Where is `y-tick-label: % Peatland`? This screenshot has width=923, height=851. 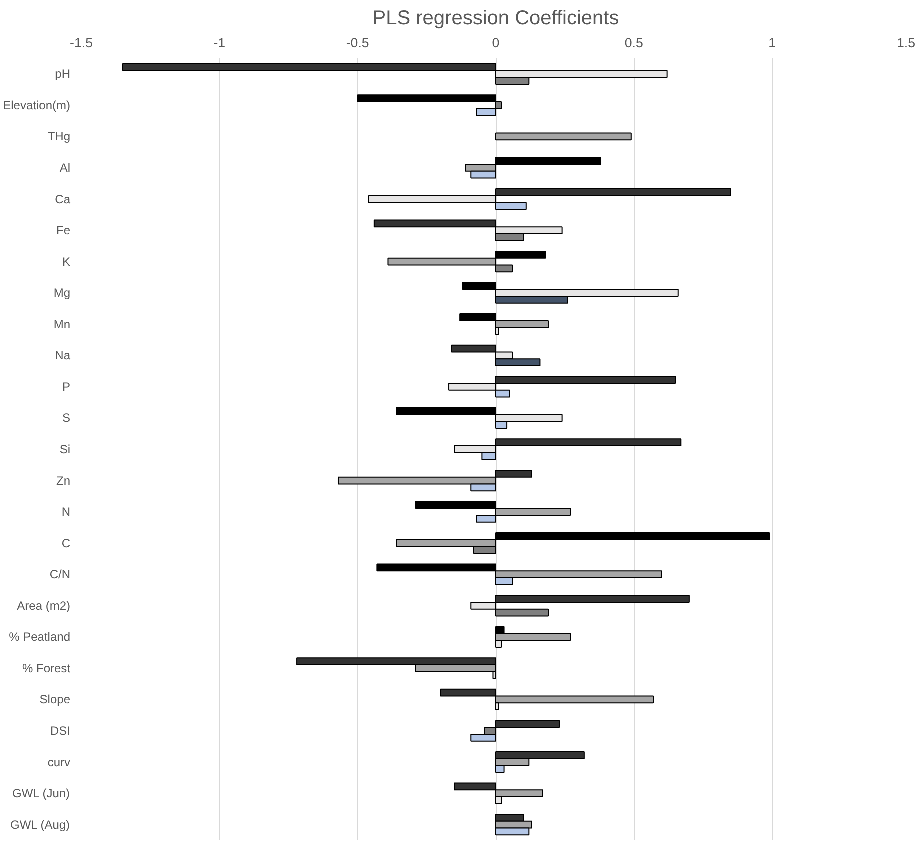 y-tick-label: % Peatland is located at coordinates (40, 637).